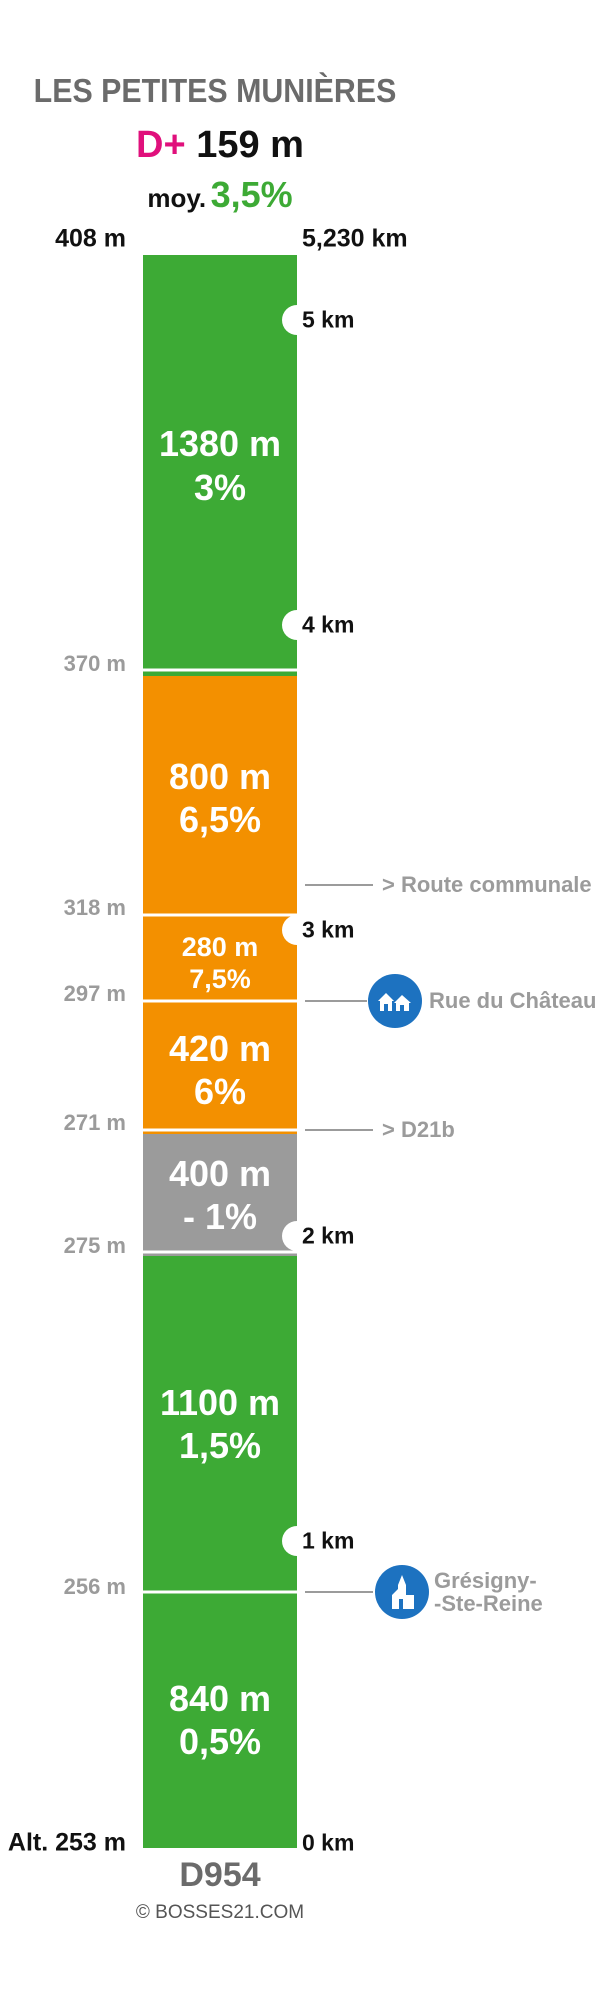 This screenshot has width=600, height=2000. I want to click on elevation-gain: D+ 159 m, so click(220, 145).